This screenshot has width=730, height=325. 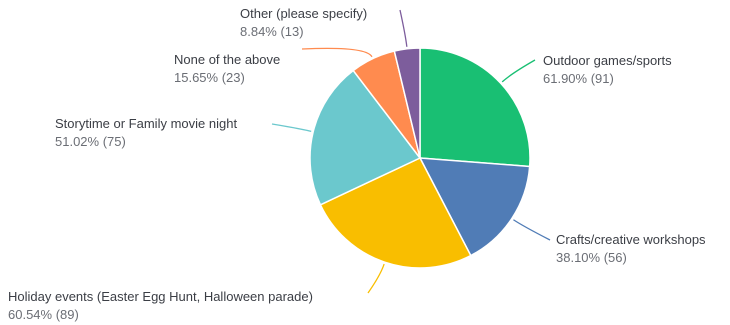 What do you see at coordinates (365, 137) in the screenshot?
I see `pie-slice-storytime-or-family-movie-night` at bounding box center [365, 137].